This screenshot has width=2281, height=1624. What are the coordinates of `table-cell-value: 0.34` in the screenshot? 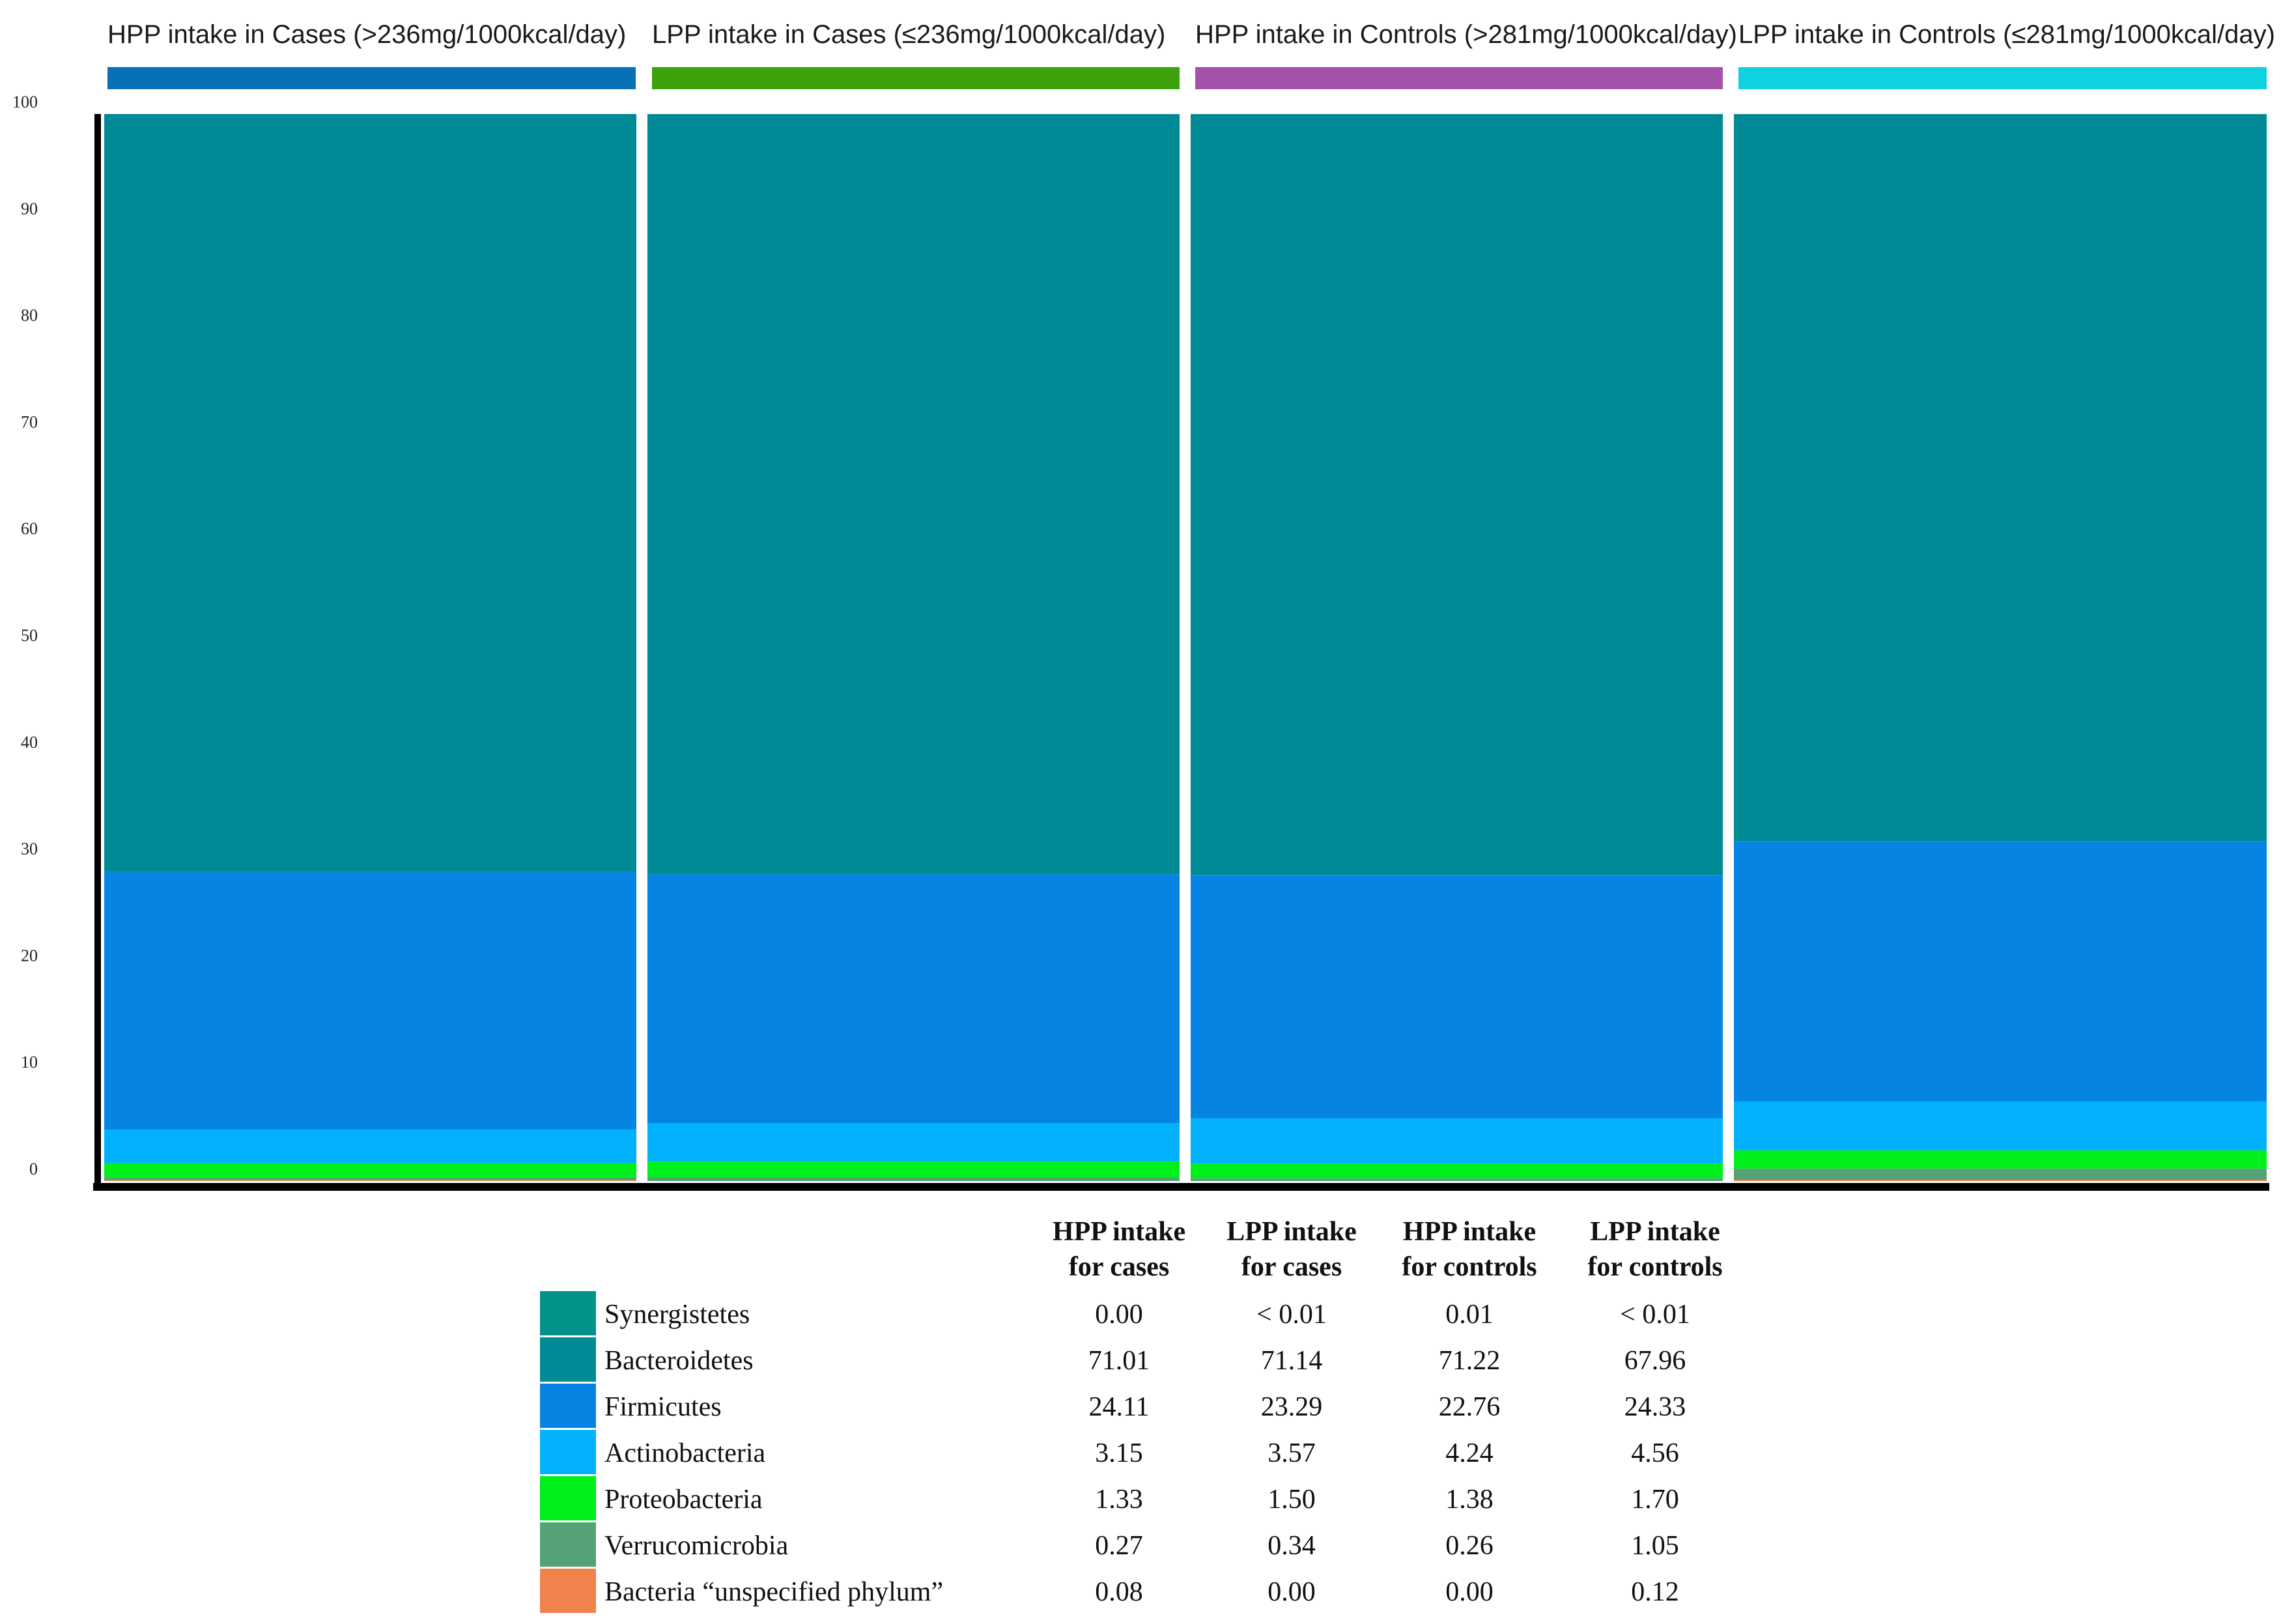 It's located at (1292, 1546).